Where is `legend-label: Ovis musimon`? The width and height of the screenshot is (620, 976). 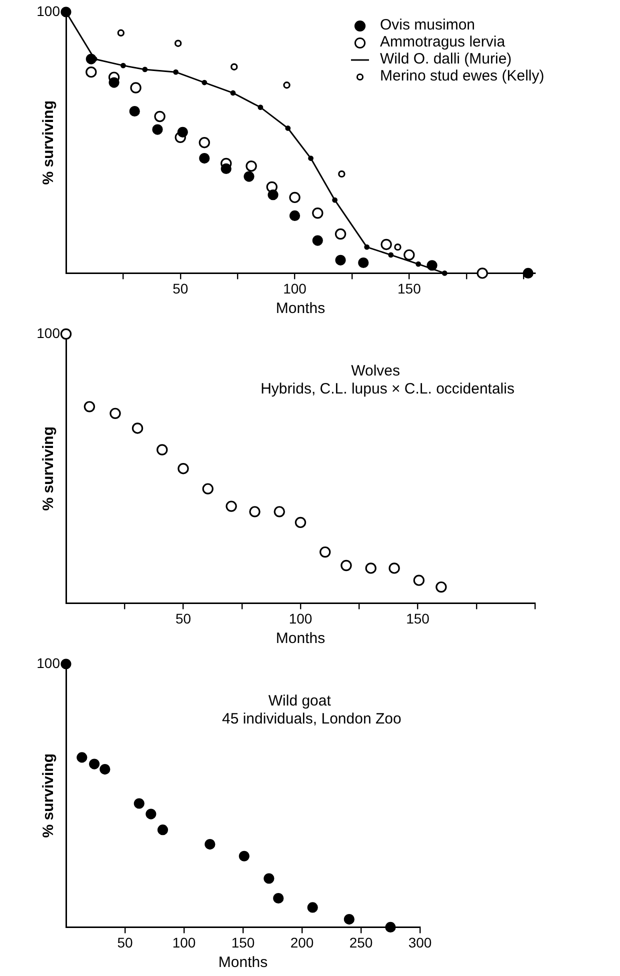
legend-label: Ovis musimon is located at coordinates (428, 25).